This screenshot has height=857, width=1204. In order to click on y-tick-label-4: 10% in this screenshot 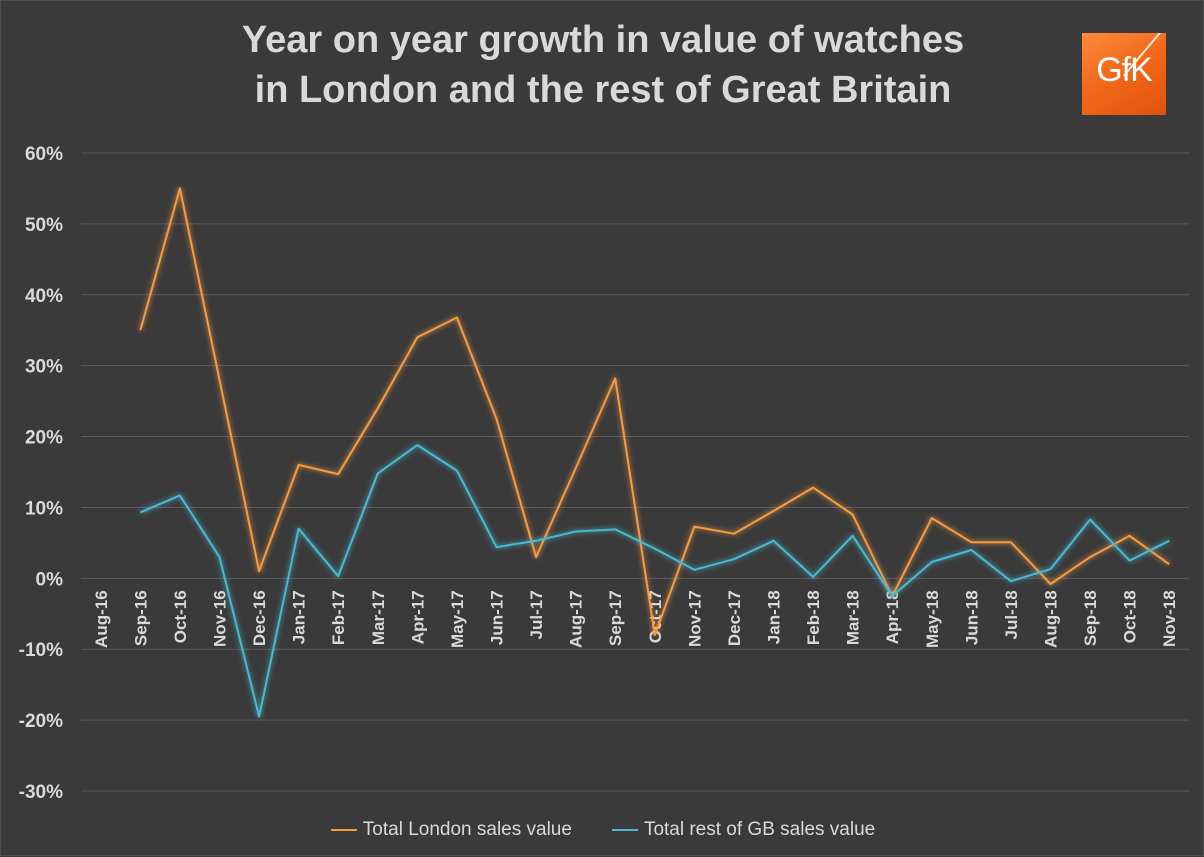, I will do `click(44, 508)`.